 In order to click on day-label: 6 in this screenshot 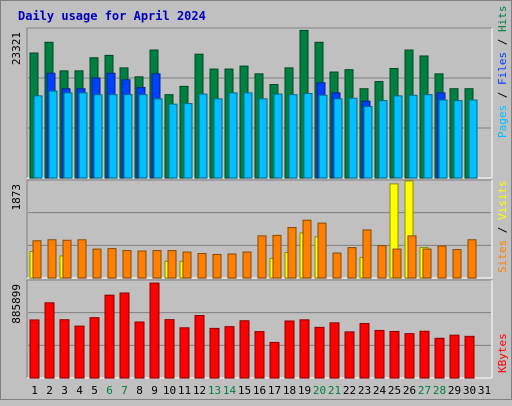, I will do `click(109, 390)`.